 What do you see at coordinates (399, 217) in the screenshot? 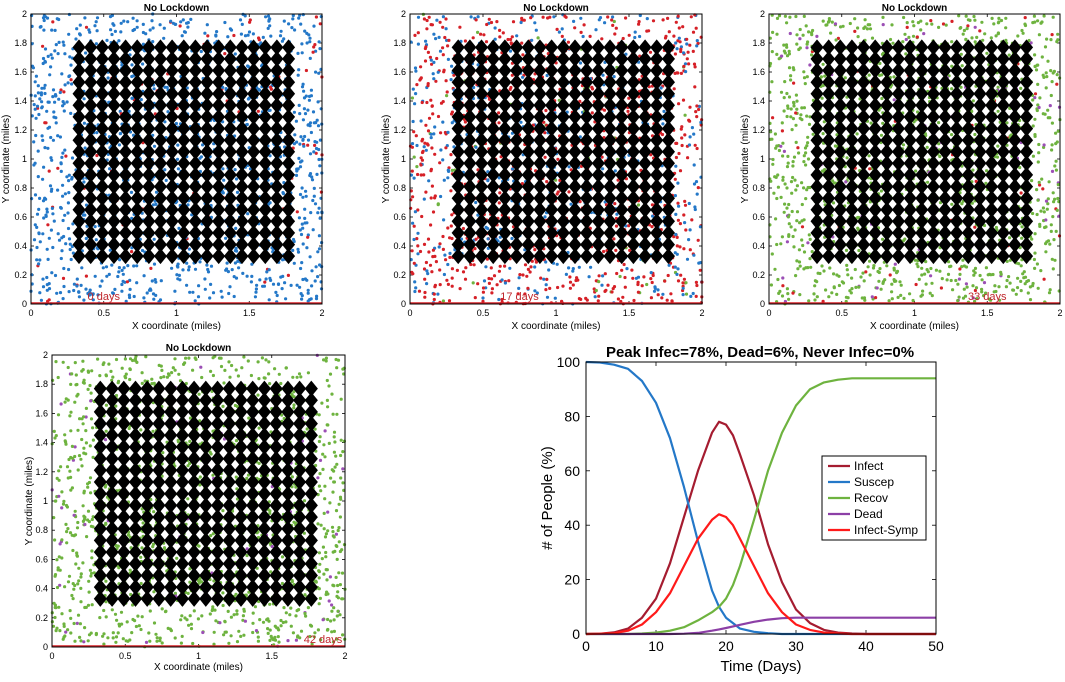
I see `y-tick-label: 0.6` at bounding box center [399, 217].